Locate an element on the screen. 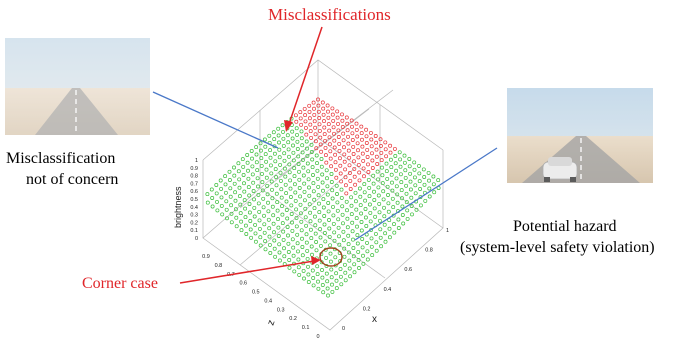  x-tick-label: 0.6 is located at coordinates (408, 270).